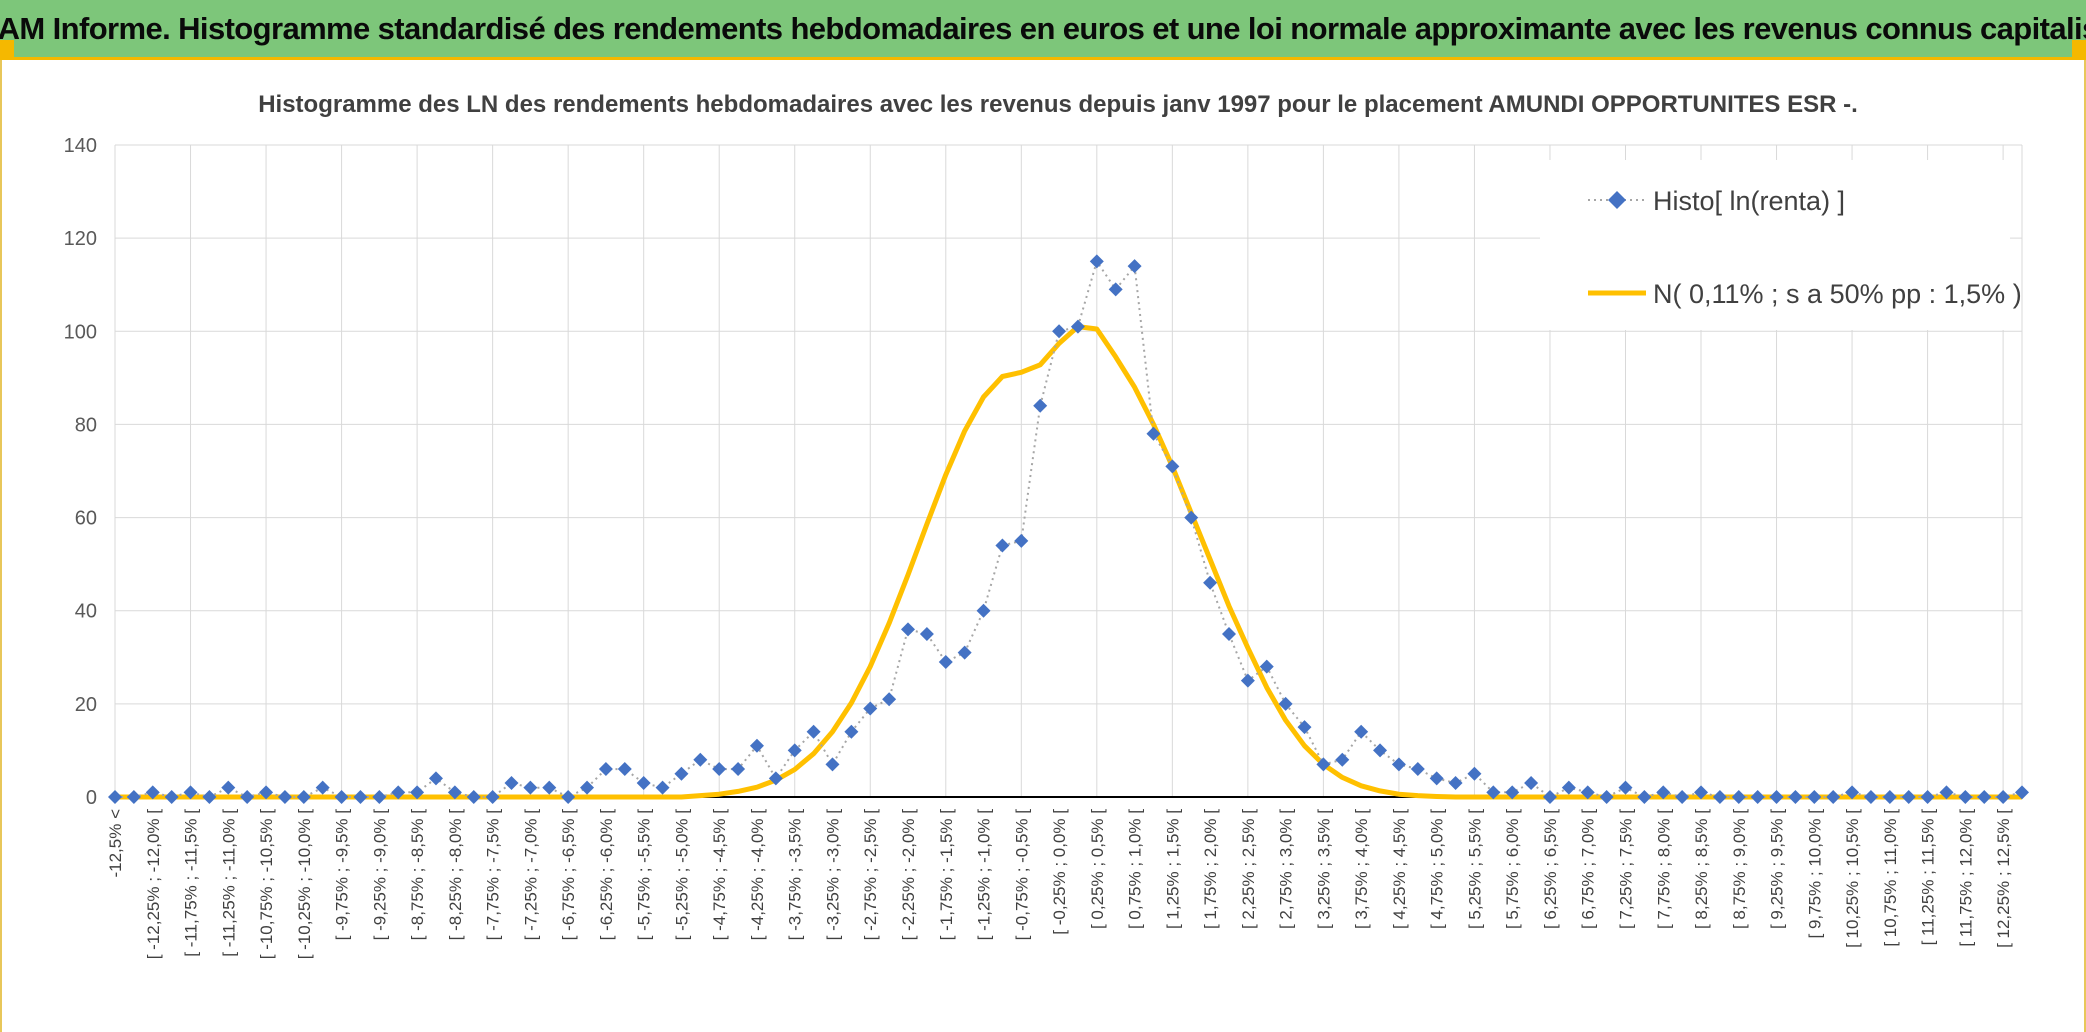 This screenshot has width=2086, height=1032. I want to click on y-axis-ticks: 0 20 40 60 80 100 120 140, so click(80, 472).